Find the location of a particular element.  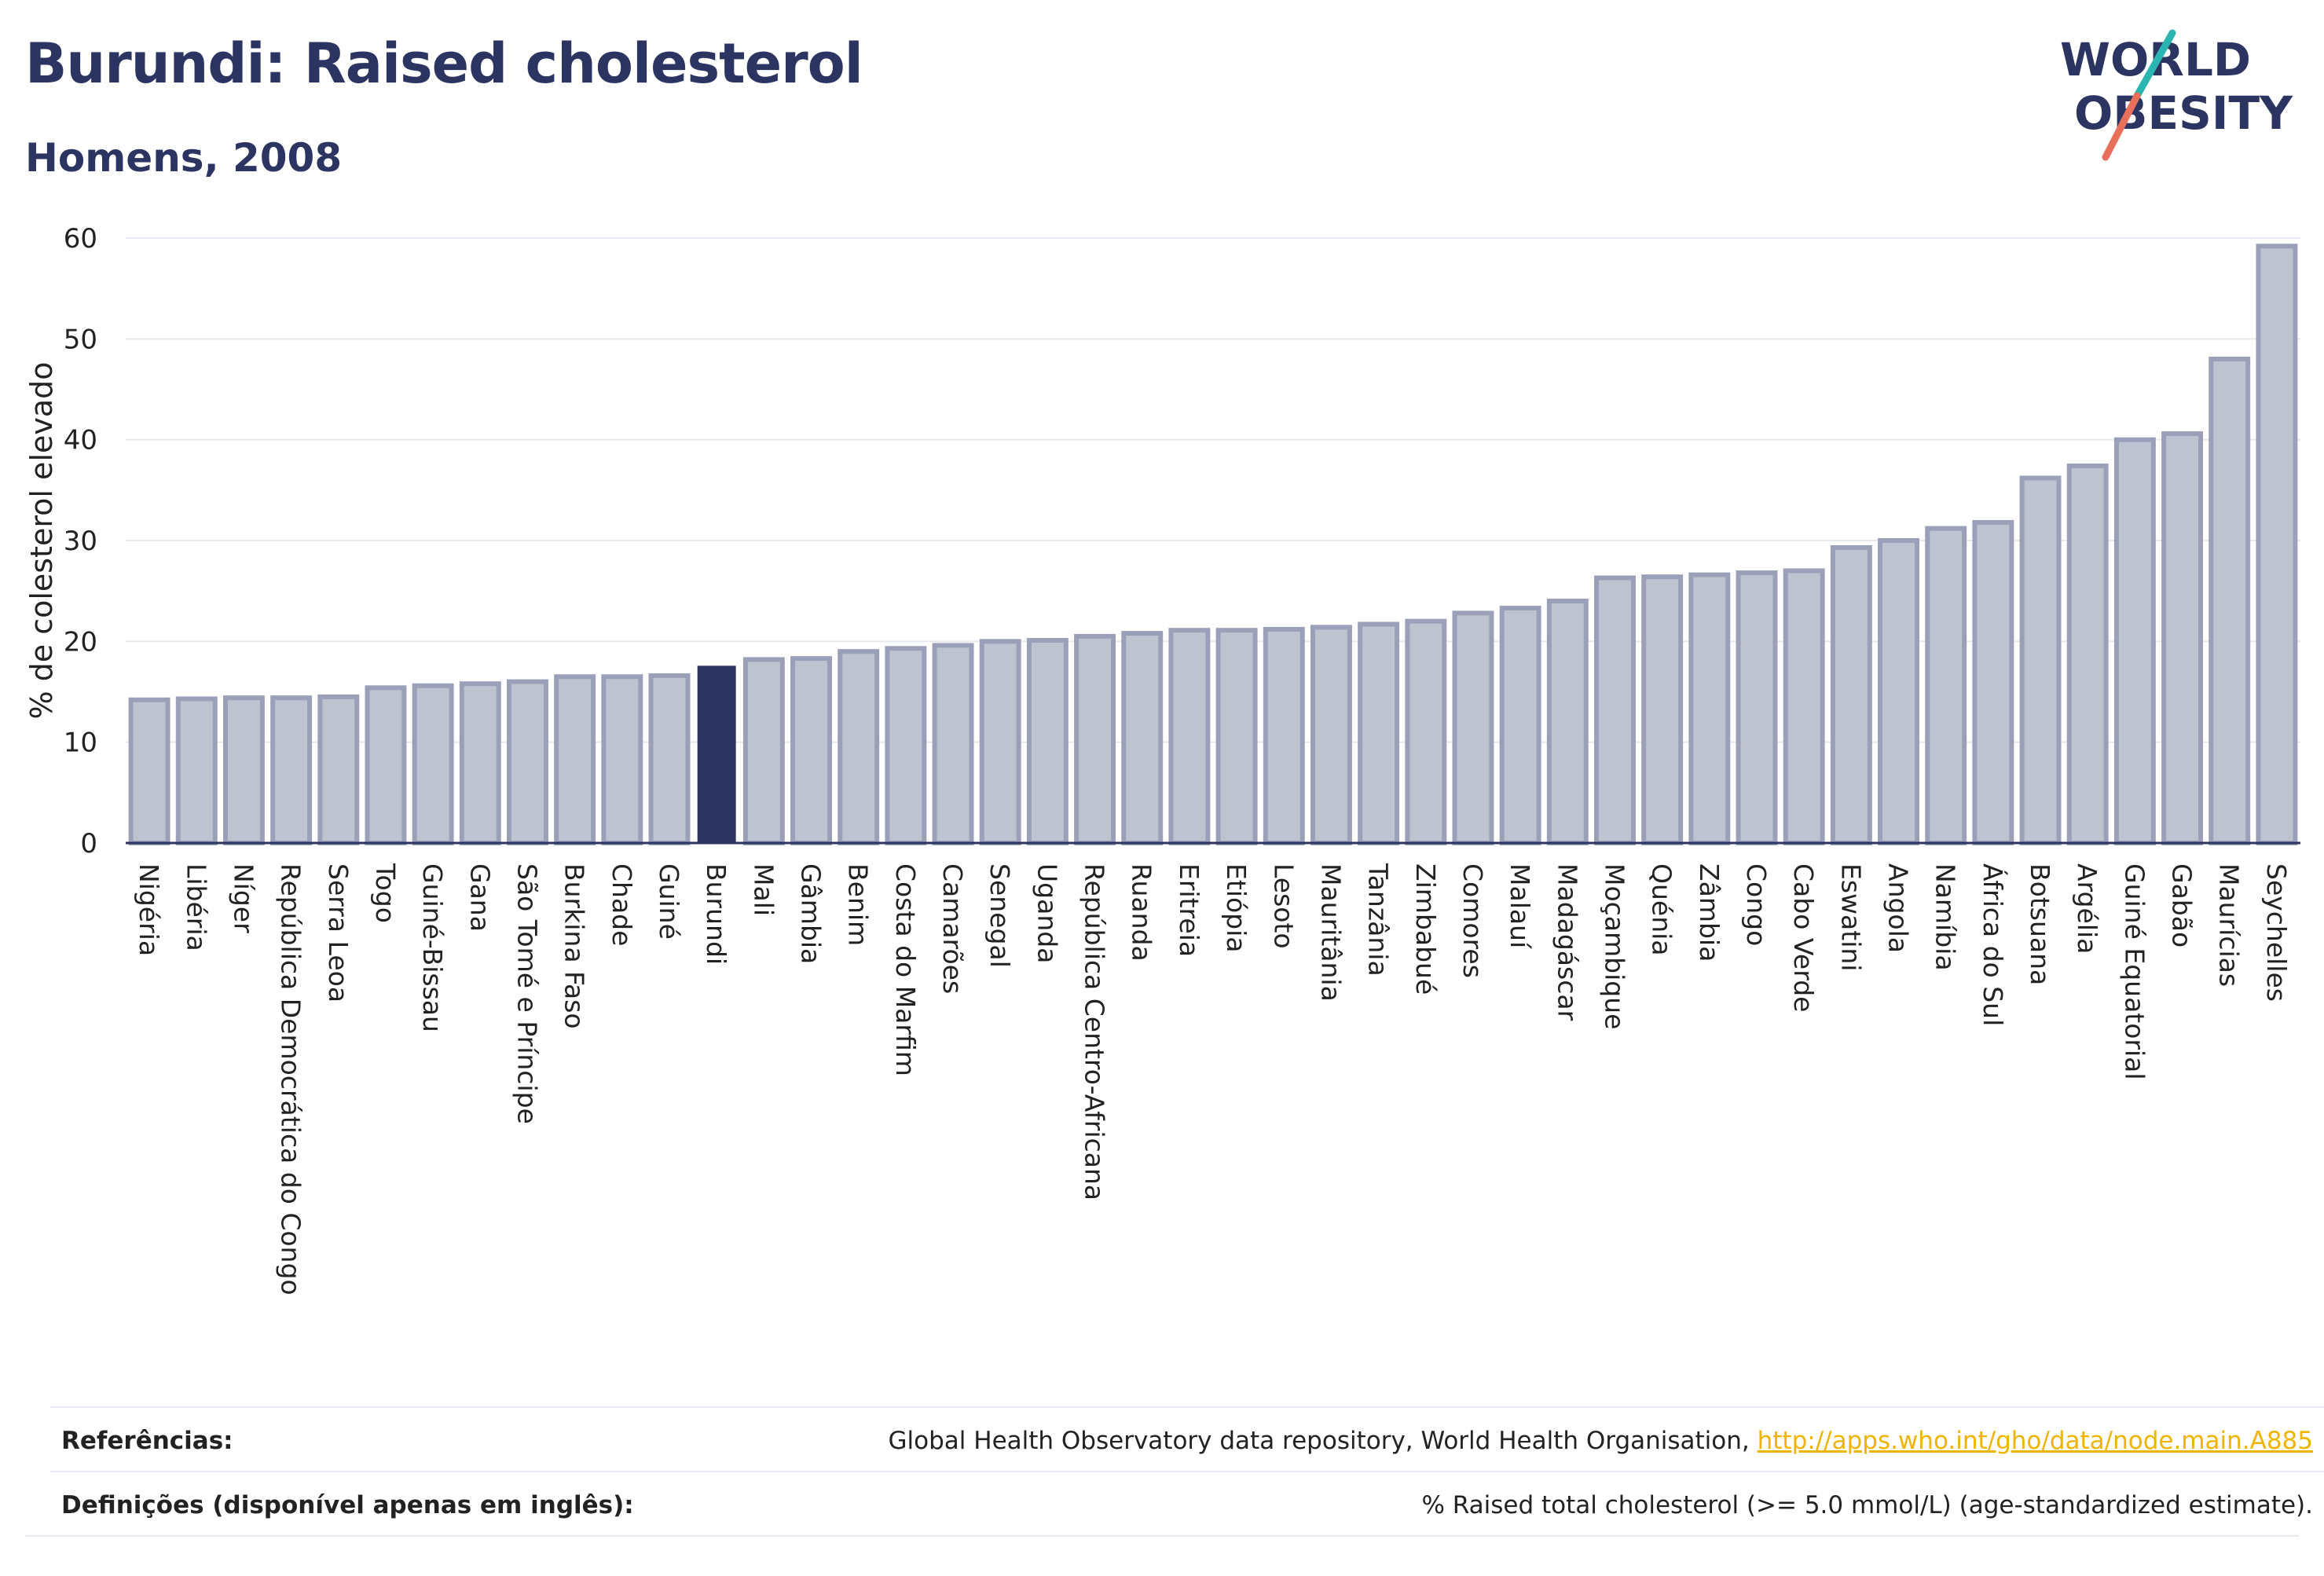

logo-slash-bottom is located at coordinates (2121, 126).